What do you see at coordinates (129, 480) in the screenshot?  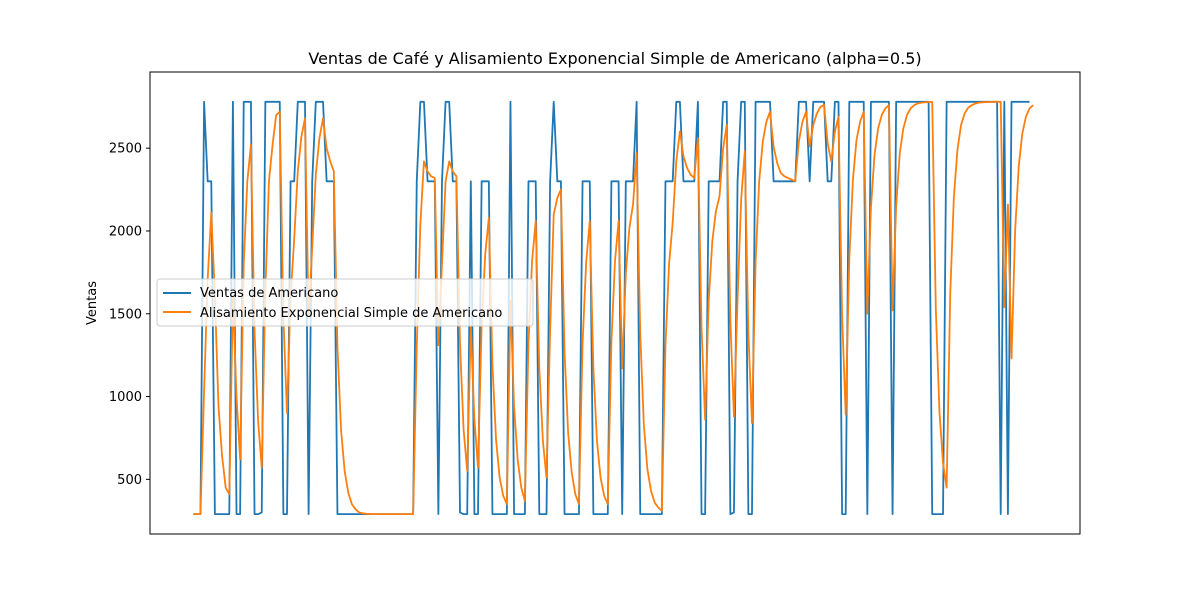 I see `y-tick-label: 500` at bounding box center [129, 480].